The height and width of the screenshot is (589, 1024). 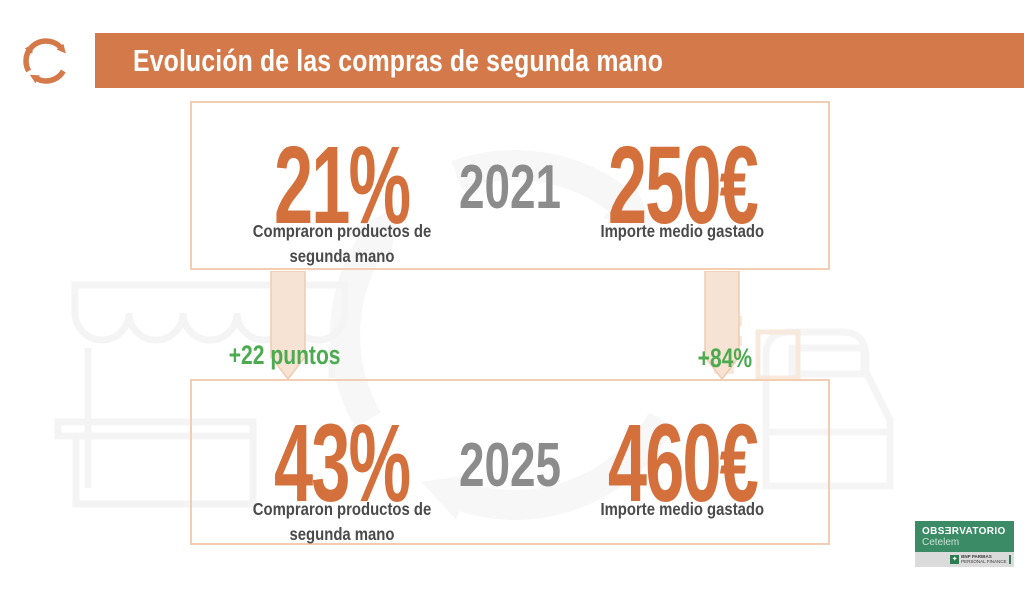 I want to click on stat-amount-2025: 460€ Importe medio gastado, so click(x=682, y=463).